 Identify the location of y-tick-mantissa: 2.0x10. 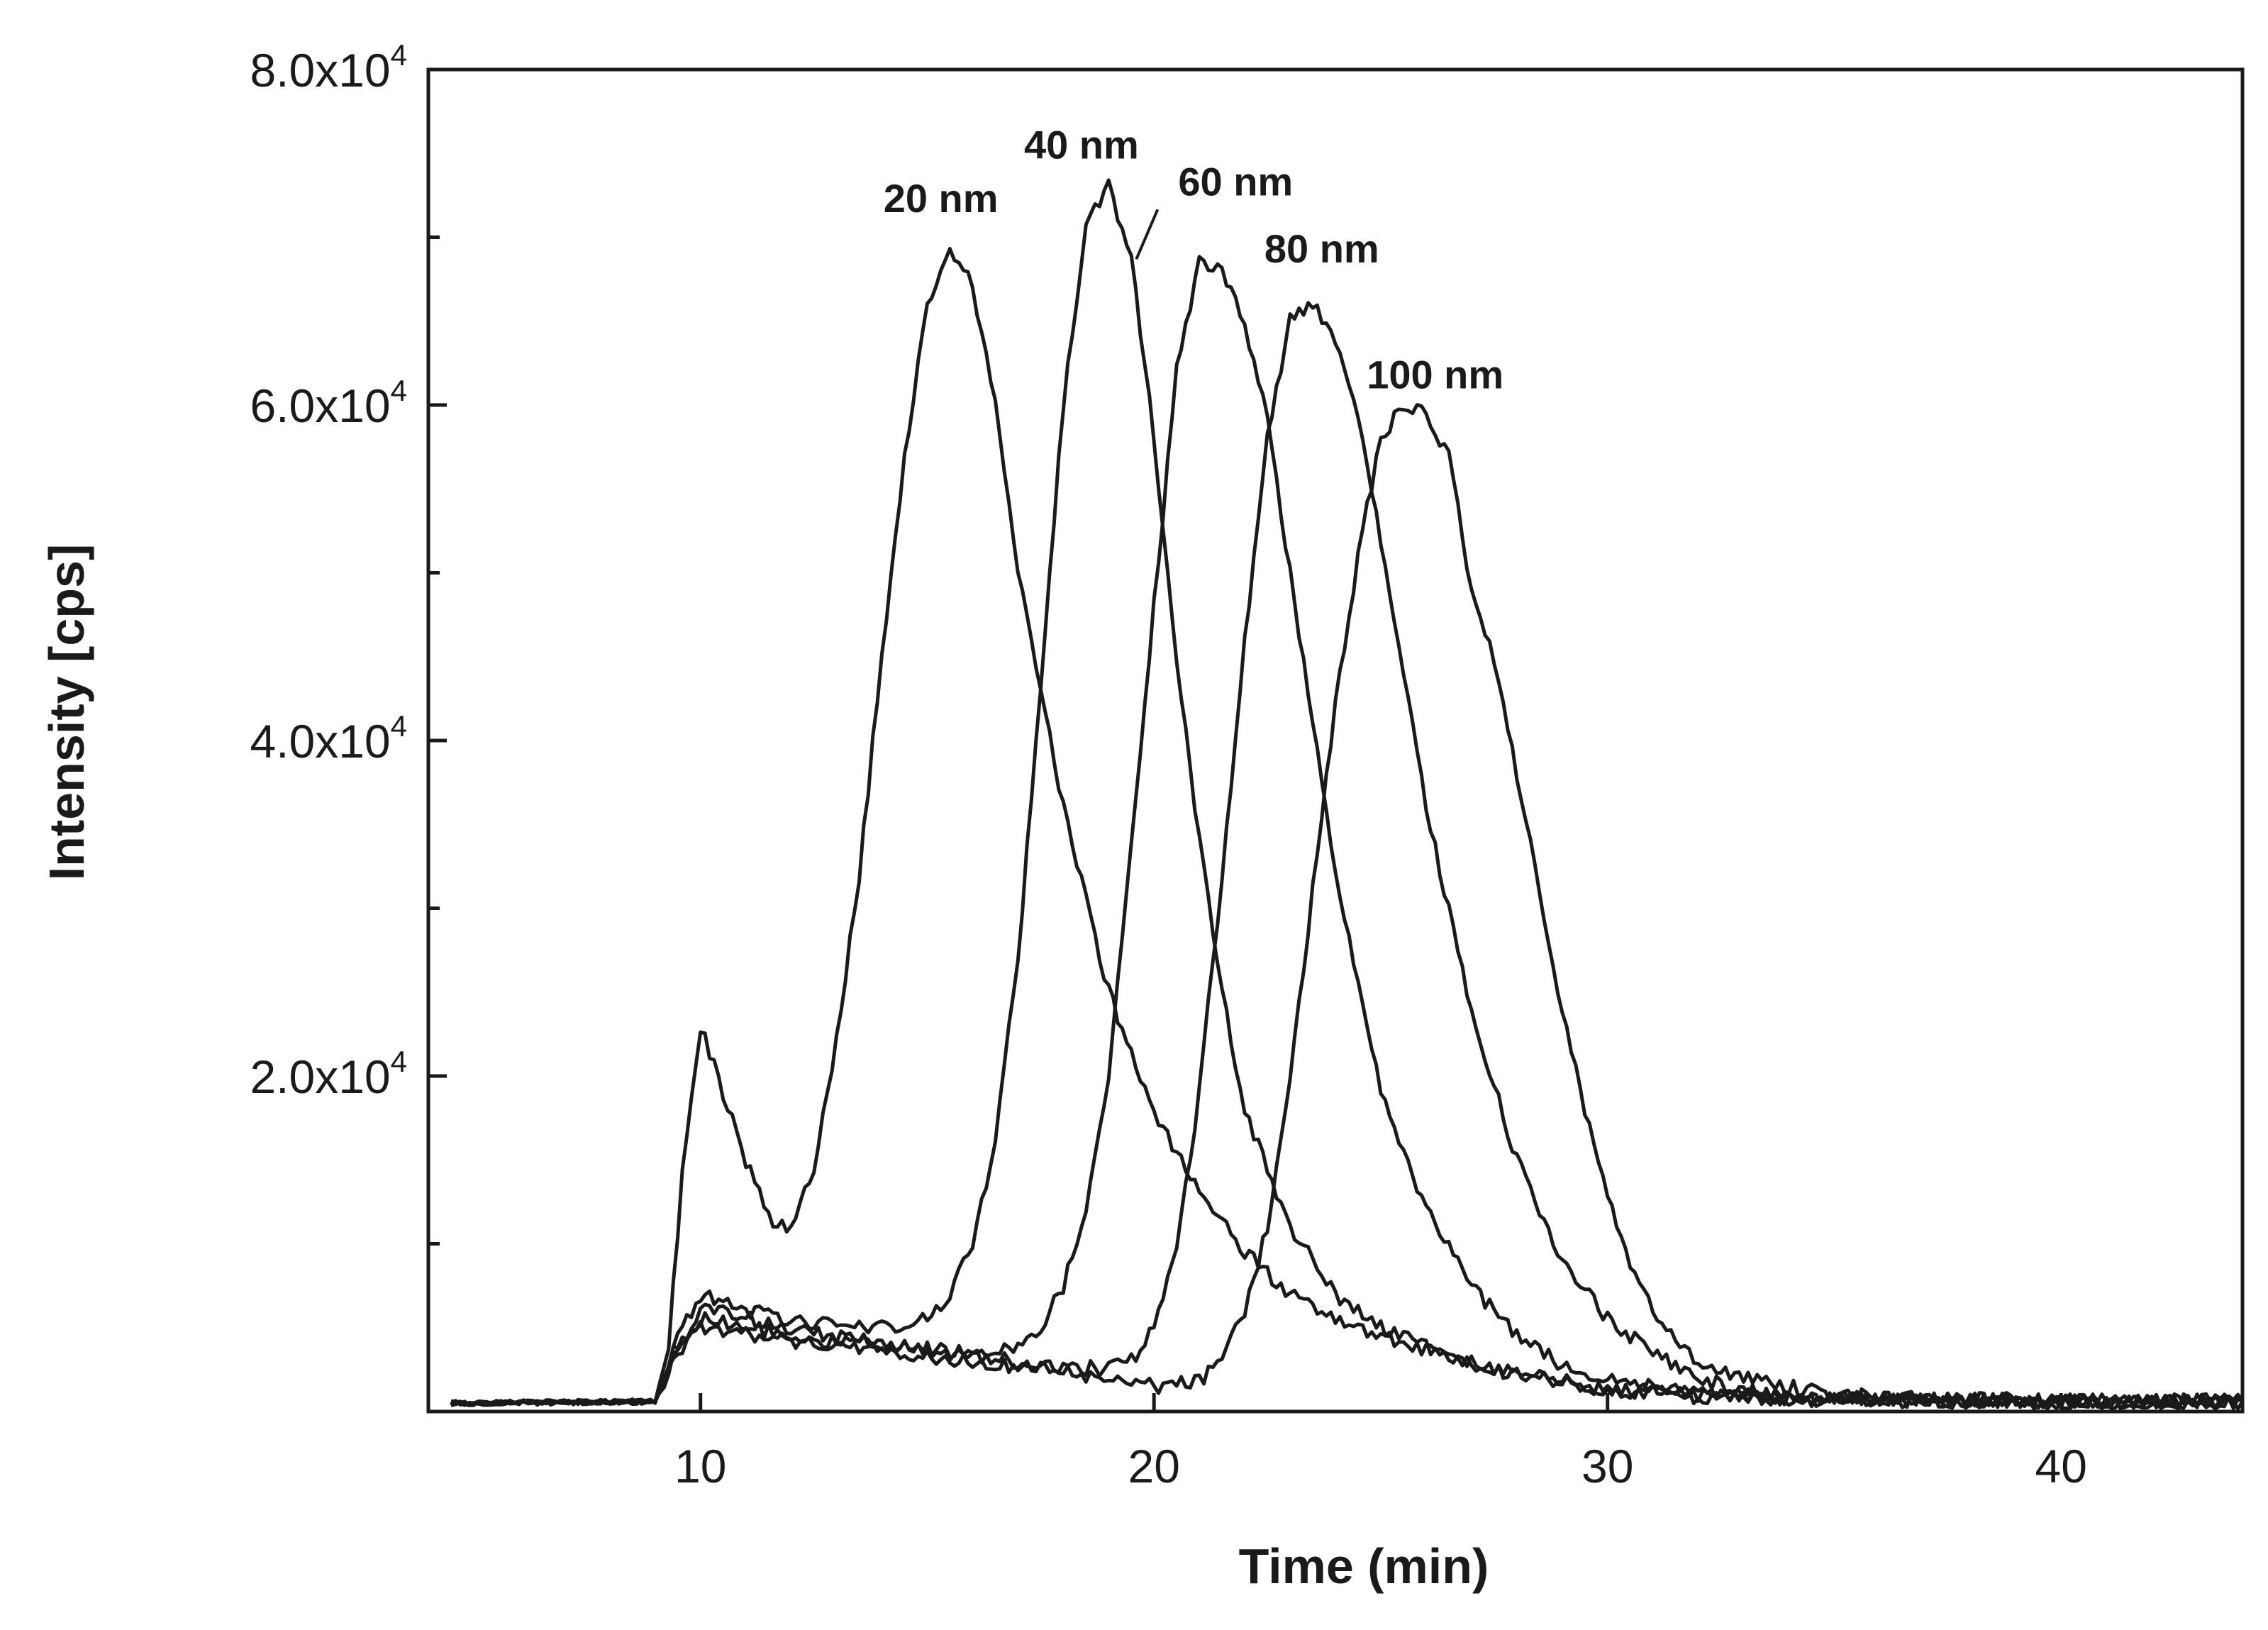
(320, 1077).